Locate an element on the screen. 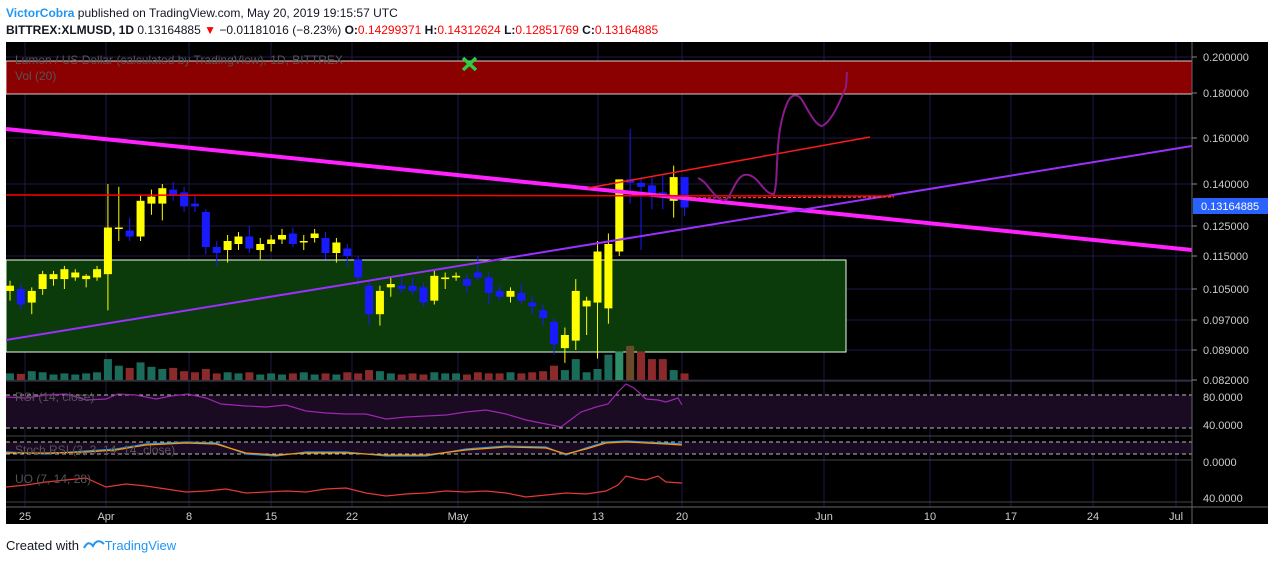  projection-path is located at coordinates (772, 136).